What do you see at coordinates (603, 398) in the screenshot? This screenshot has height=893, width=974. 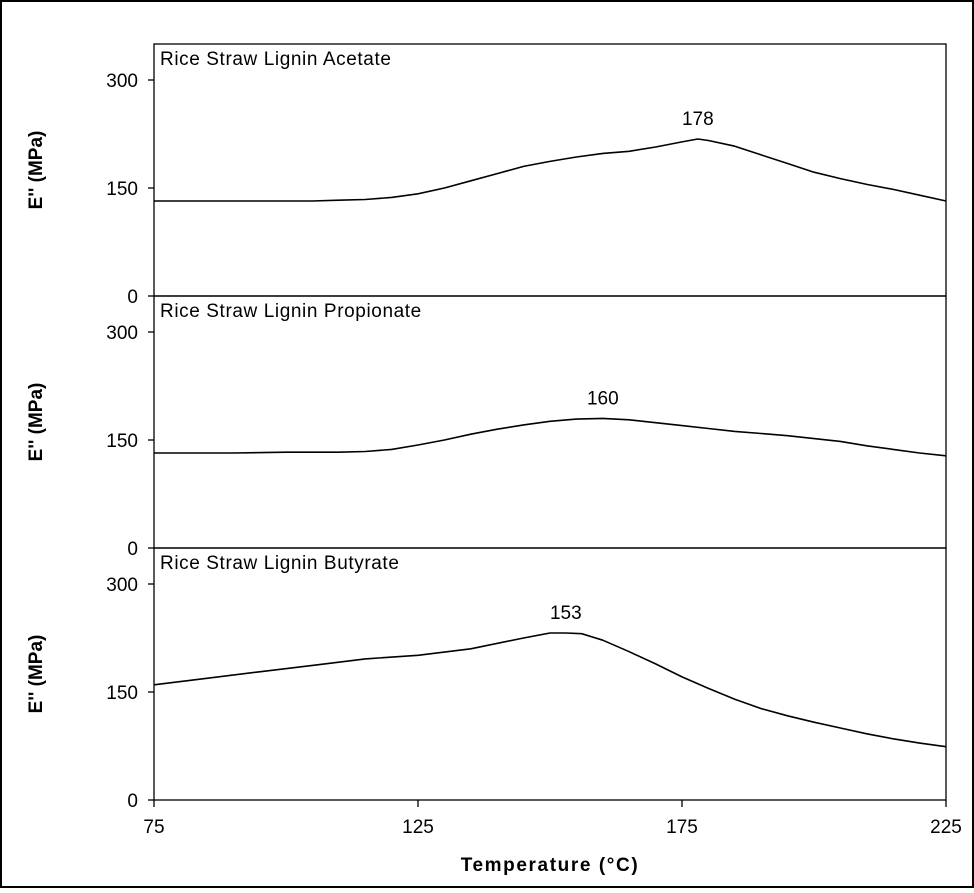 I see `peak-label: 160` at bounding box center [603, 398].